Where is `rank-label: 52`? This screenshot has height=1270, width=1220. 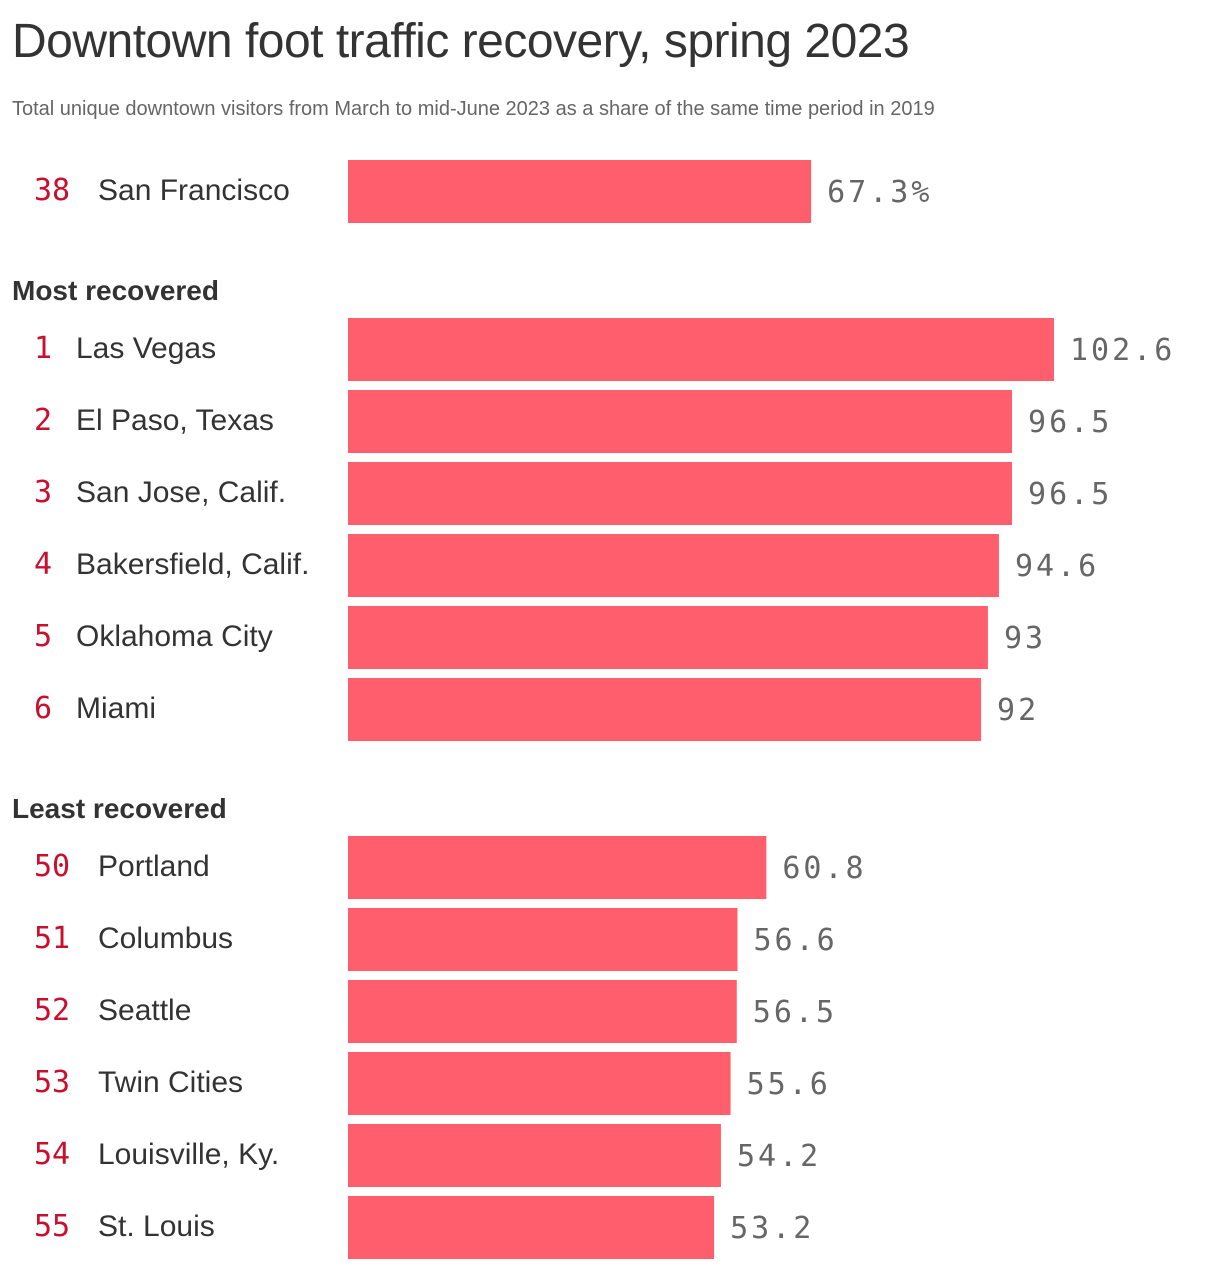 rank-label: 52 is located at coordinates (52, 1010).